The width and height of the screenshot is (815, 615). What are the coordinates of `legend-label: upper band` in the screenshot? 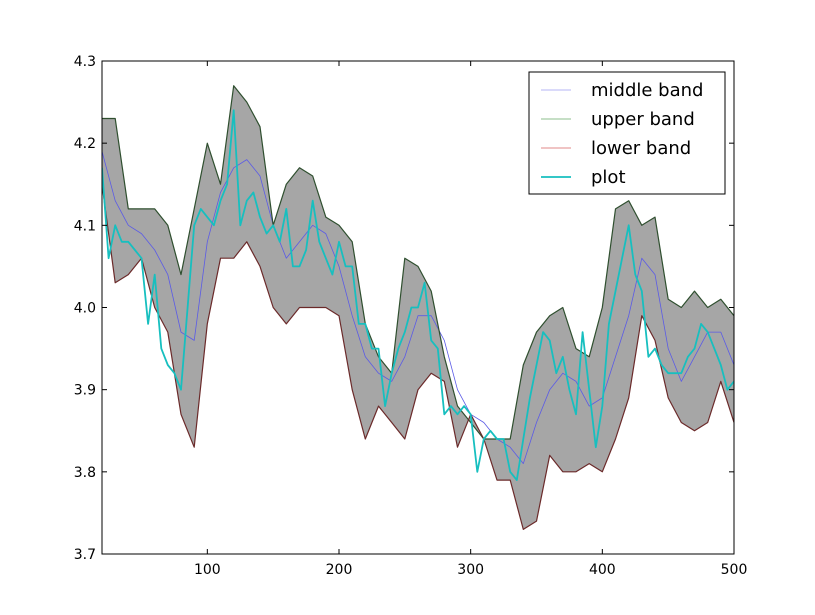 It's located at (643, 119).